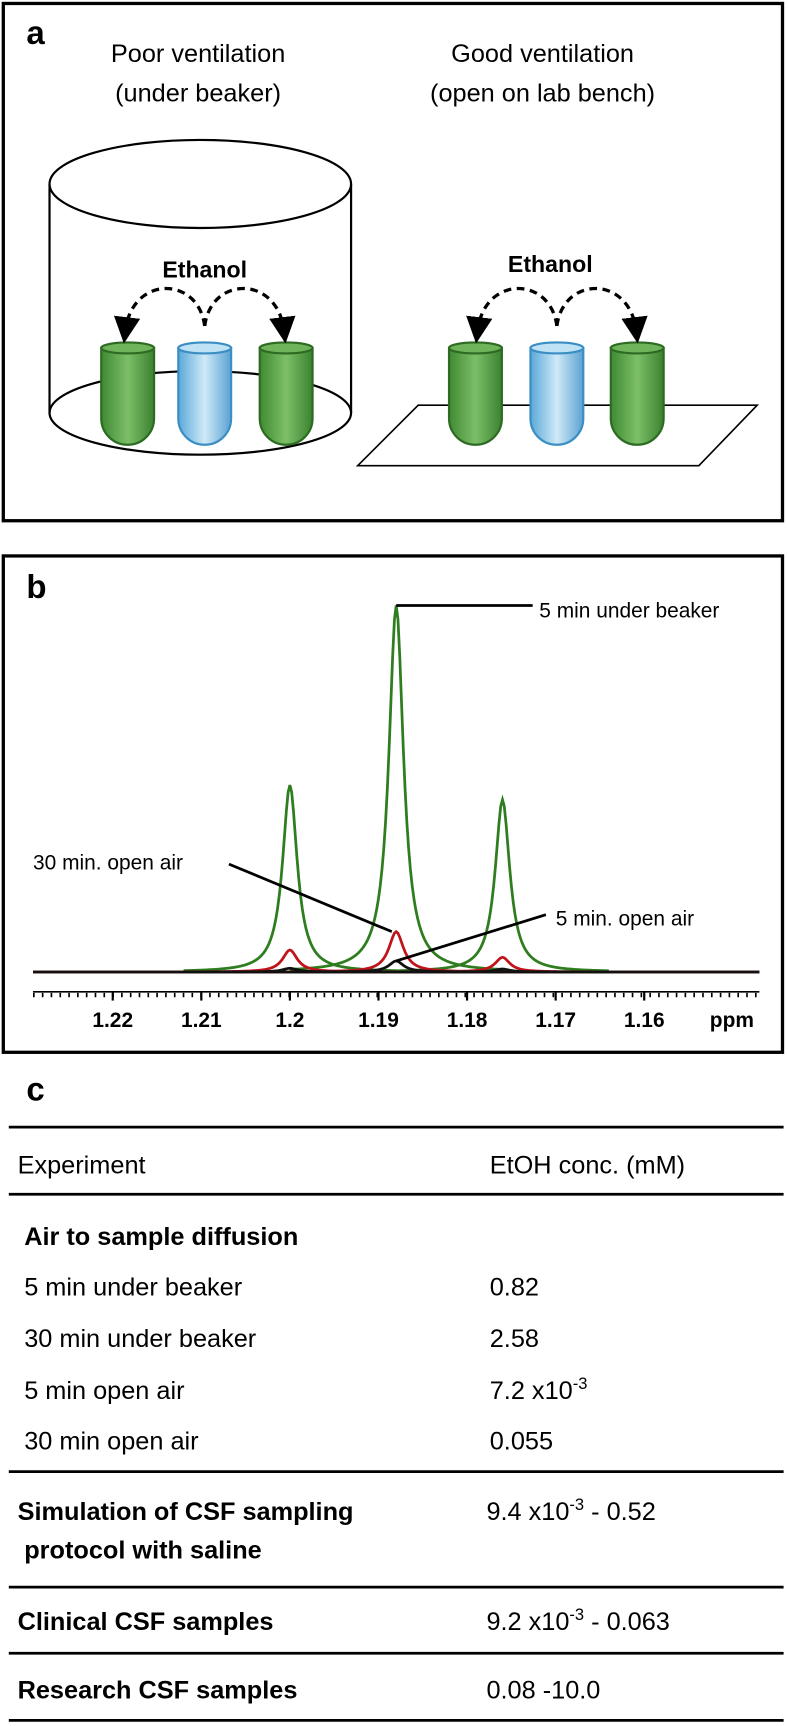  What do you see at coordinates (531, 1391) in the screenshot?
I see `cell-text: 7.2 x10` at bounding box center [531, 1391].